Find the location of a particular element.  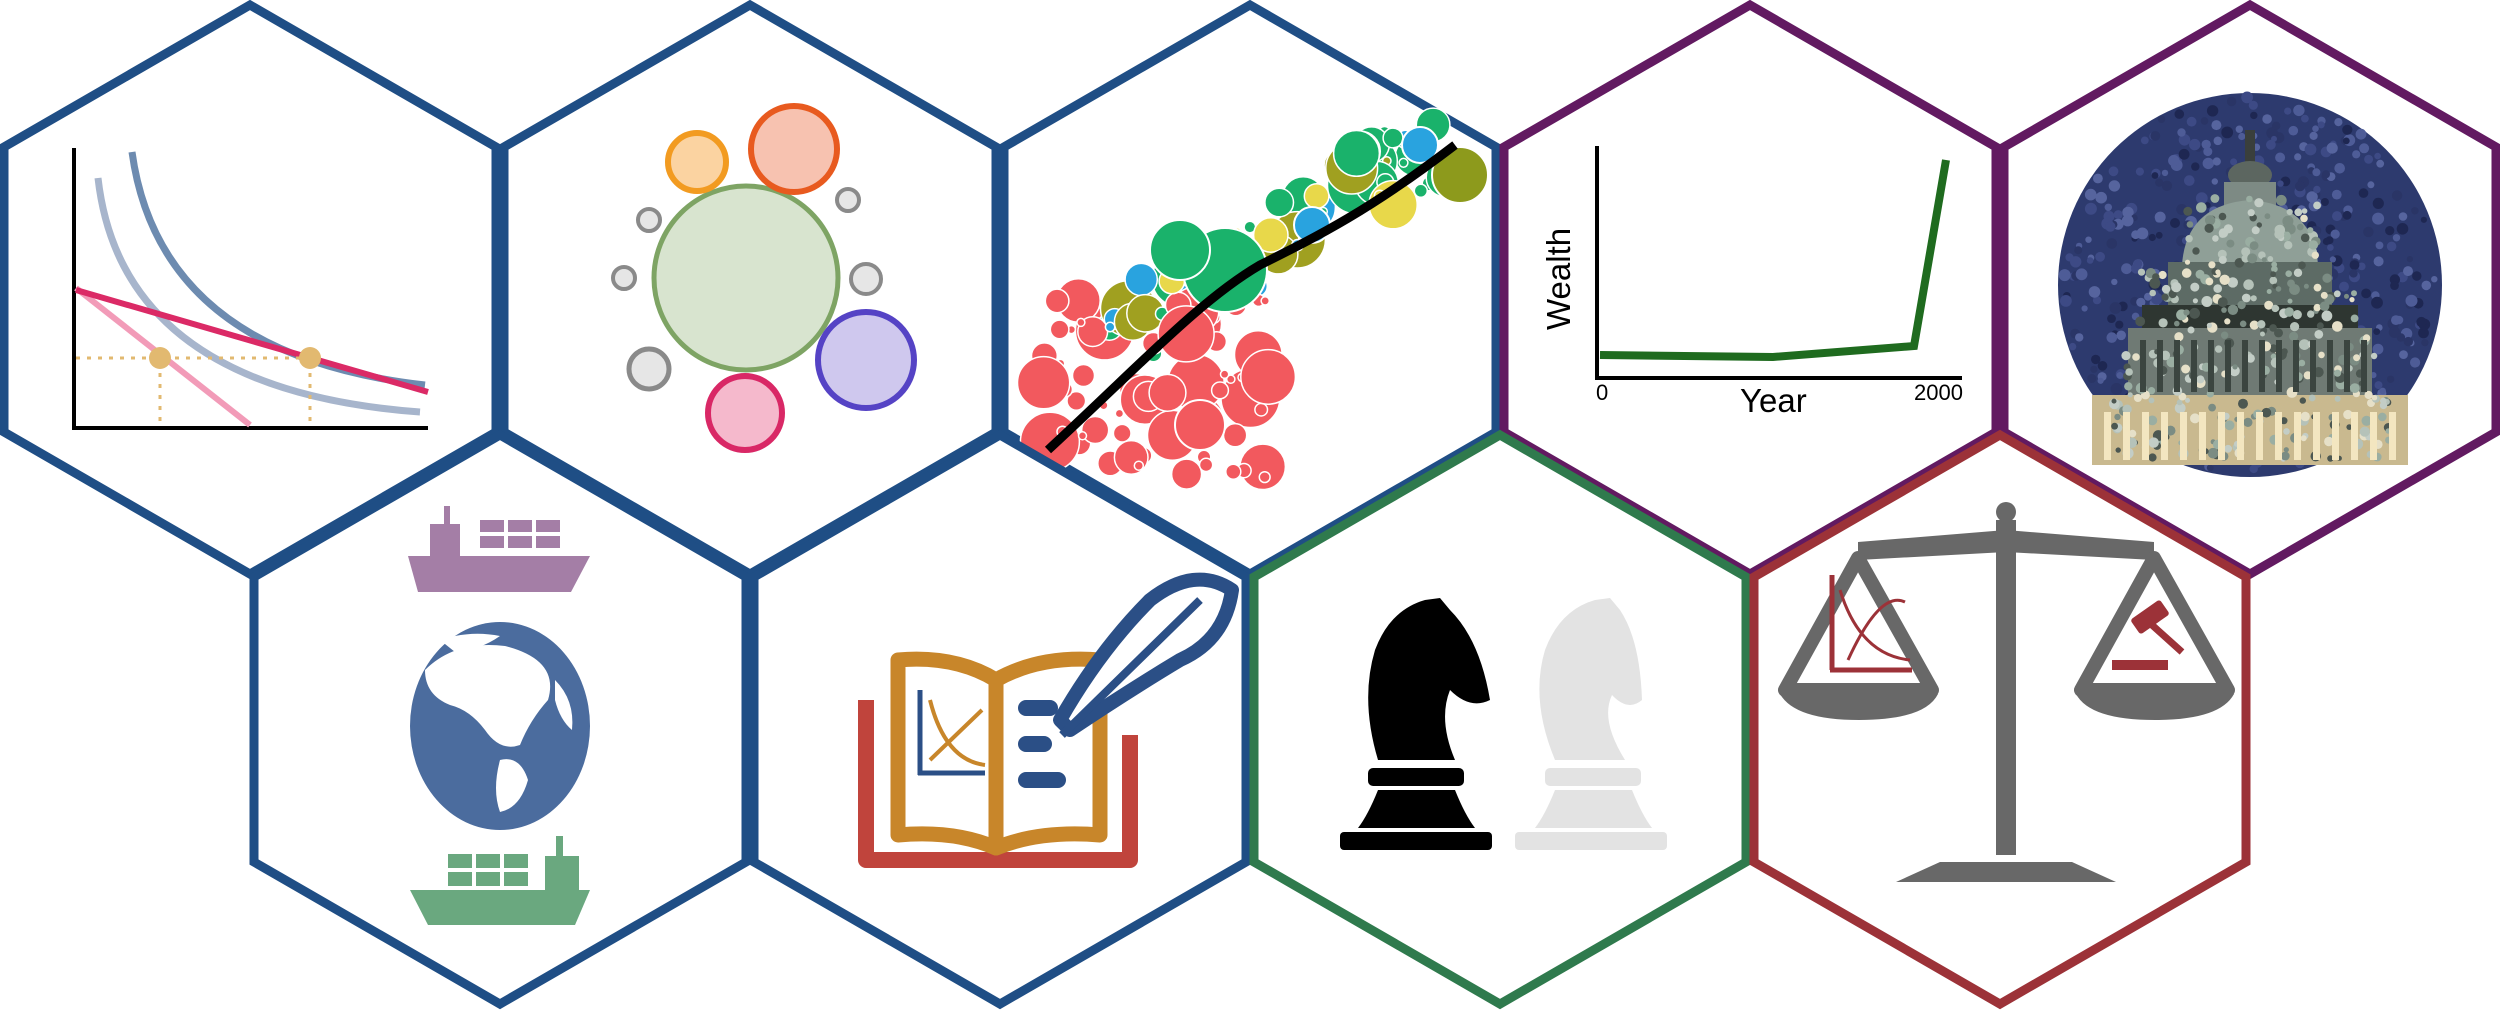

dome-columns is located at coordinates (2250, 400).